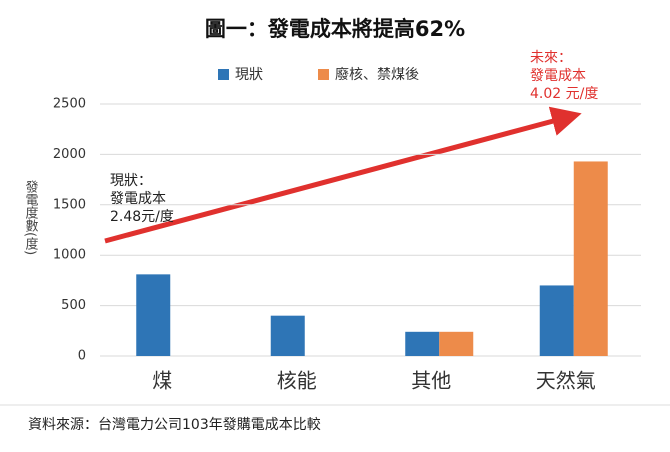 This screenshot has height=452, width=670. What do you see at coordinates (566, 381) in the screenshot?
I see `x-tick-label: 天然氣` at bounding box center [566, 381].